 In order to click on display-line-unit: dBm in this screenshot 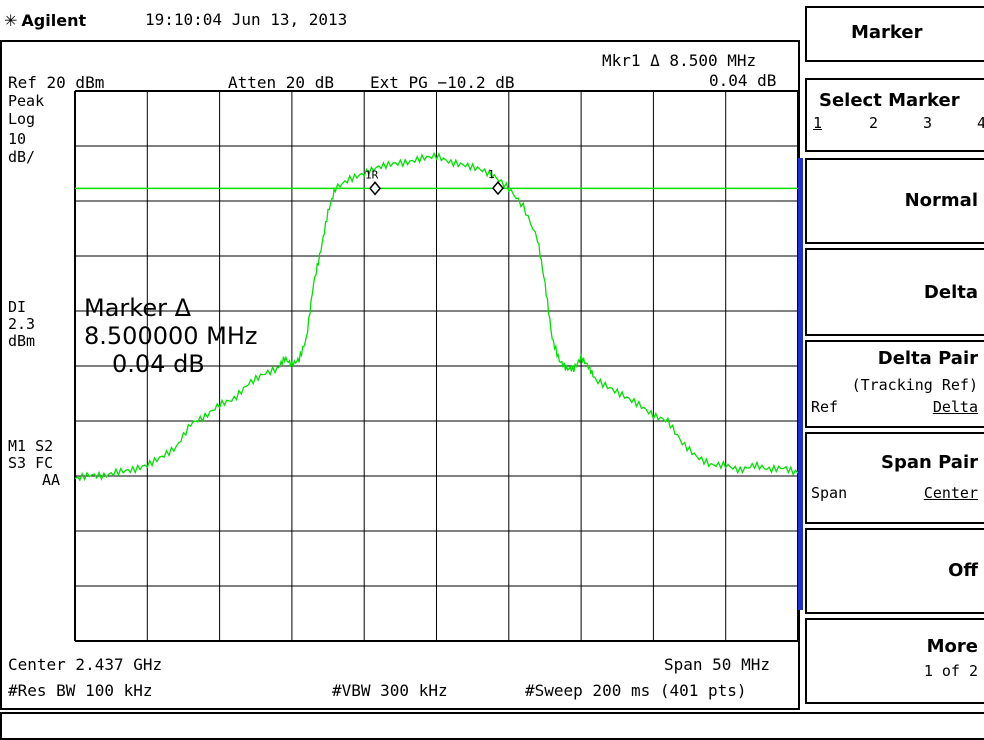, I will do `click(22, 341)`.